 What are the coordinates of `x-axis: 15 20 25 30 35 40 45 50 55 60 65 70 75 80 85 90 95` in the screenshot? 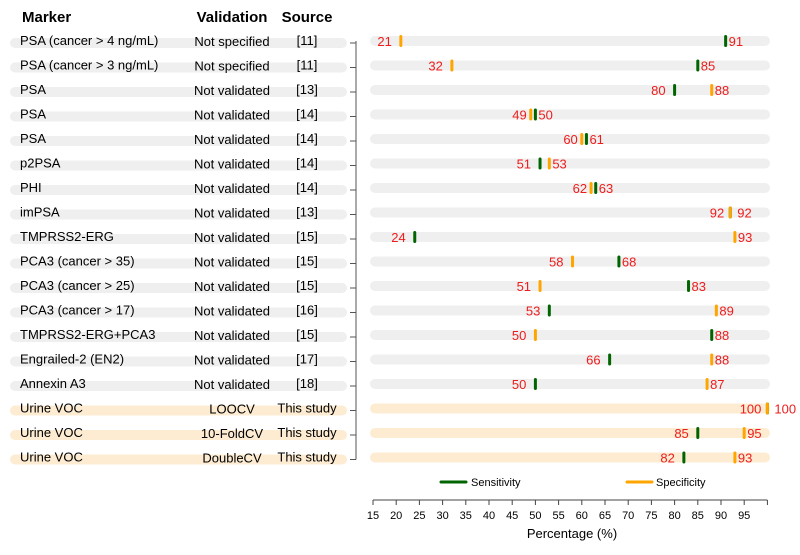 It's located at (567, 510).